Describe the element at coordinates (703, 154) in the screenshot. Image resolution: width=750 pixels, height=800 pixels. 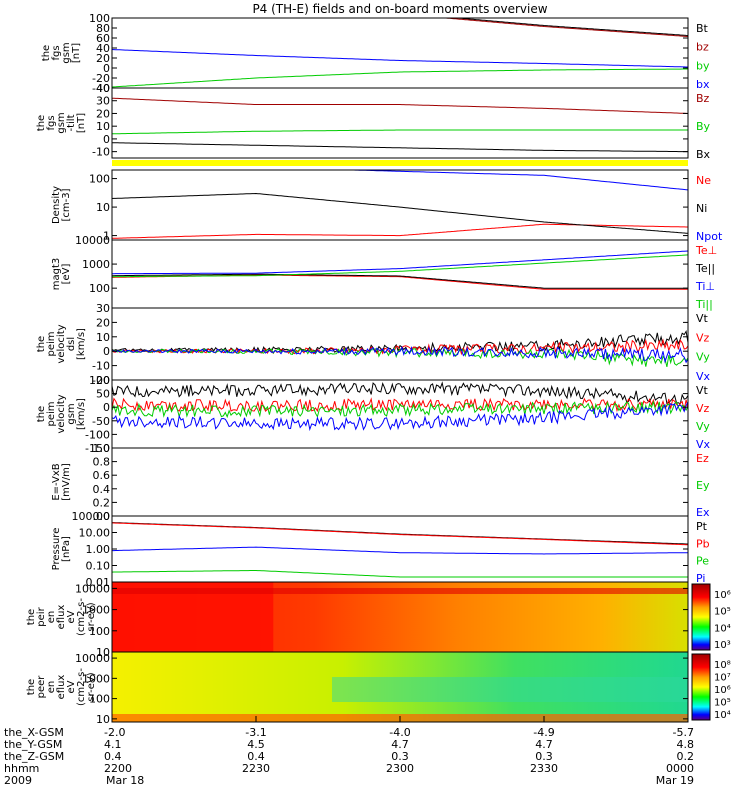
I see `legend-Bx: Bx` at that location.